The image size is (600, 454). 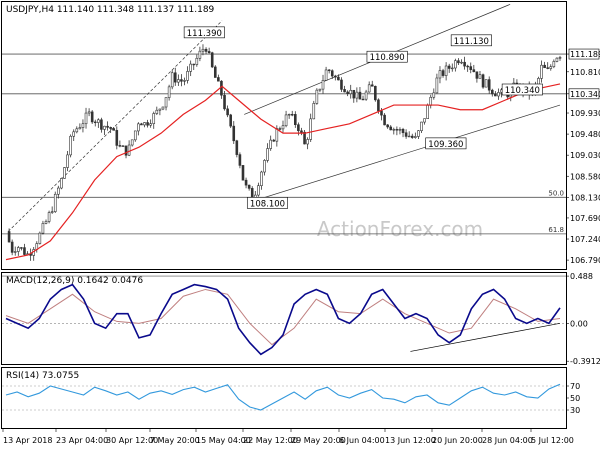 I want to click on macd-signal-line, so click(x=283, y=317).